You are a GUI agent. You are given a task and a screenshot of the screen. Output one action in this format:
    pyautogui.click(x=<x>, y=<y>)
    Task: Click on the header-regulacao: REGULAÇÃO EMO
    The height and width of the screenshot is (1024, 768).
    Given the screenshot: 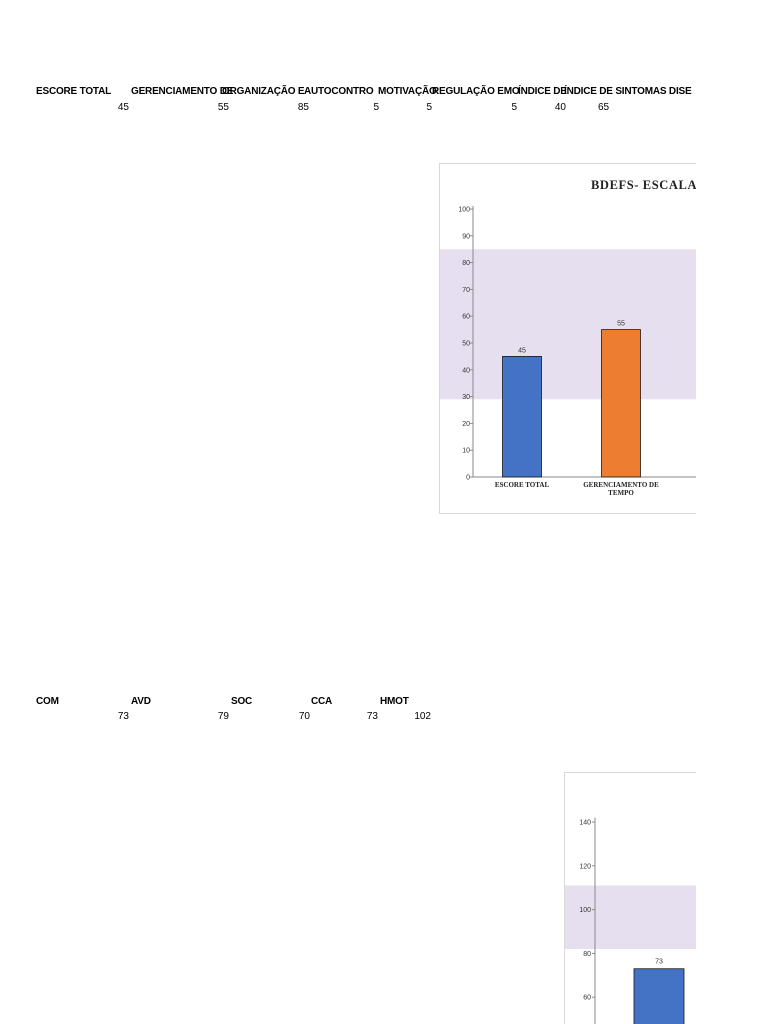 What is the action you would take?
    pyautogui.click(x=476, y=91)
    